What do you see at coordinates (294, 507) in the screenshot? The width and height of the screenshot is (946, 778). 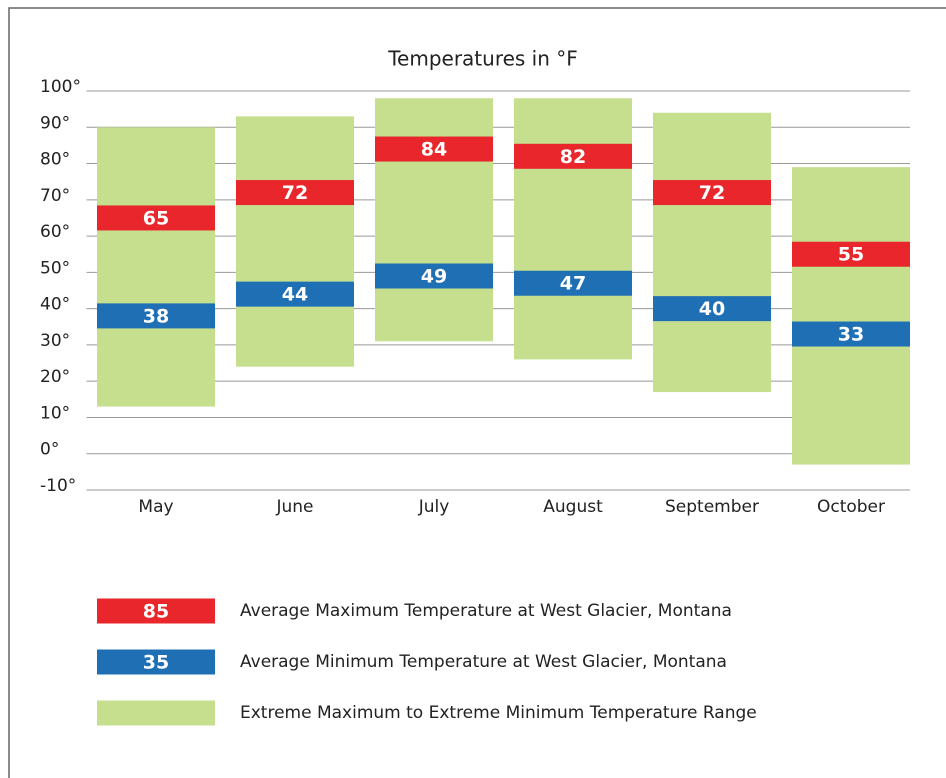 I see `x-tick-label: June` at bounding box center [294, 507].